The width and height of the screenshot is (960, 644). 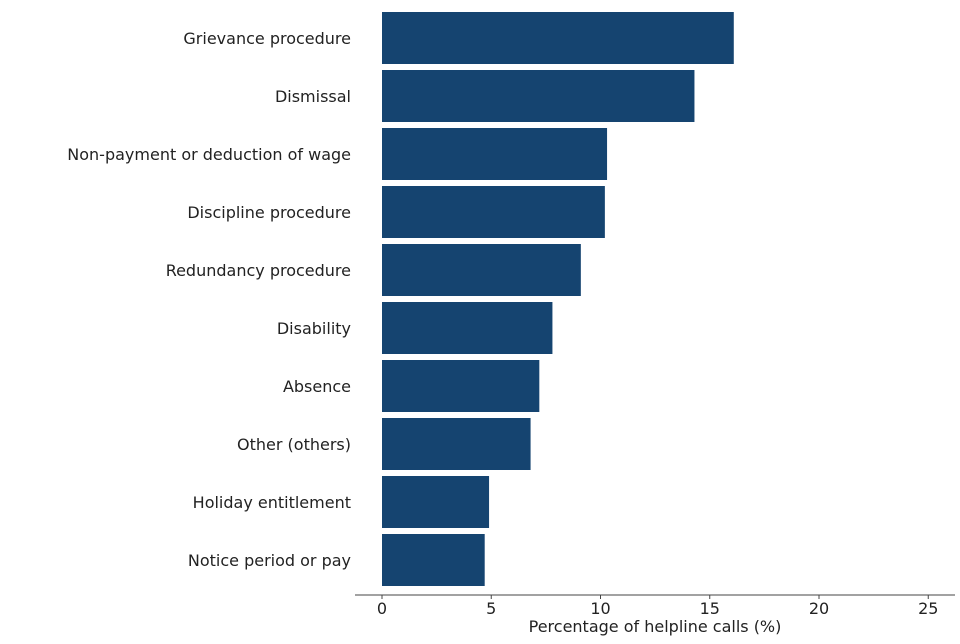 I want to click on category-label: Notice period or pay, so click(x=269, y=560).